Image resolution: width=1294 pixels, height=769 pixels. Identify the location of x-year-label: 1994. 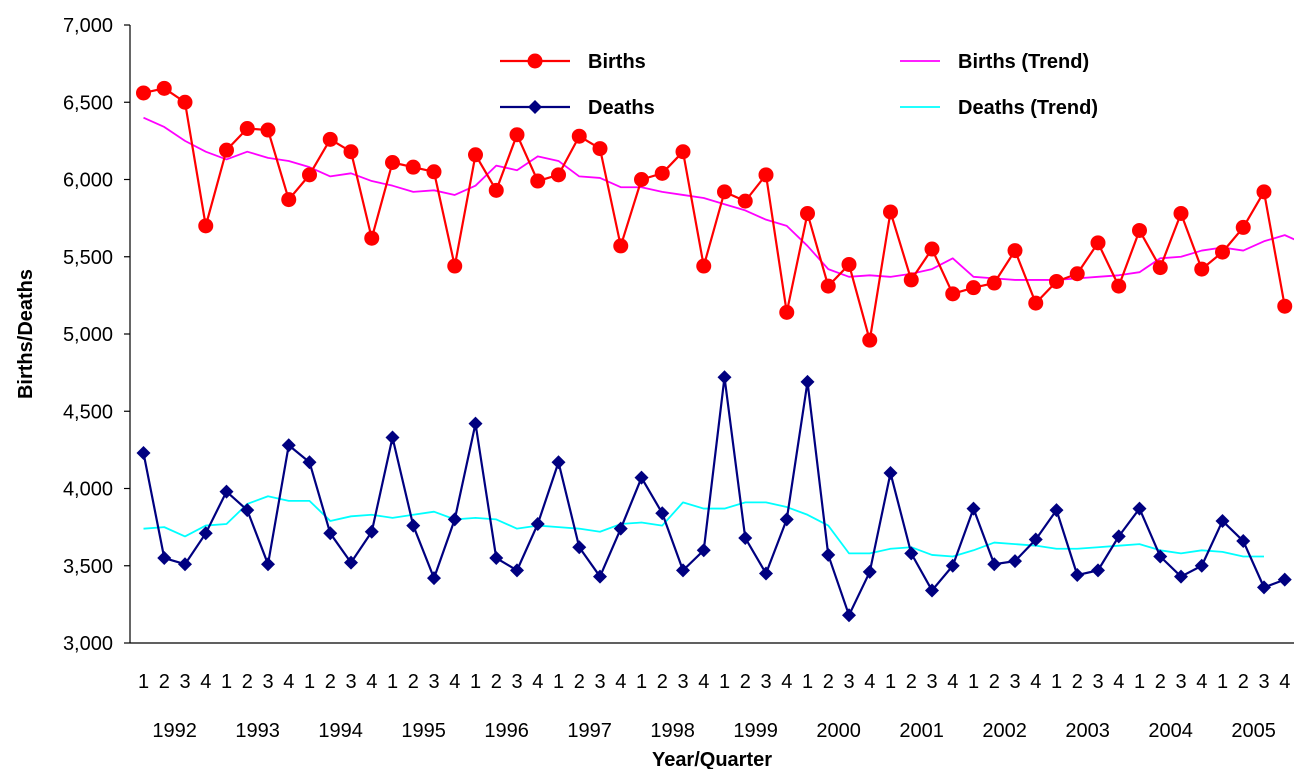
(340, 731).